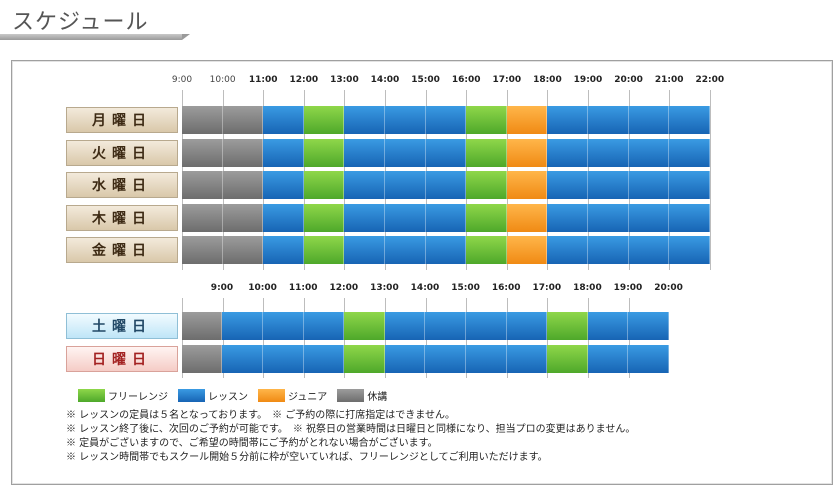 Image resolution: width=840 pixels, height=491 pixels. I want to click on legend-label: フリーレンジ, so click(138, 397).